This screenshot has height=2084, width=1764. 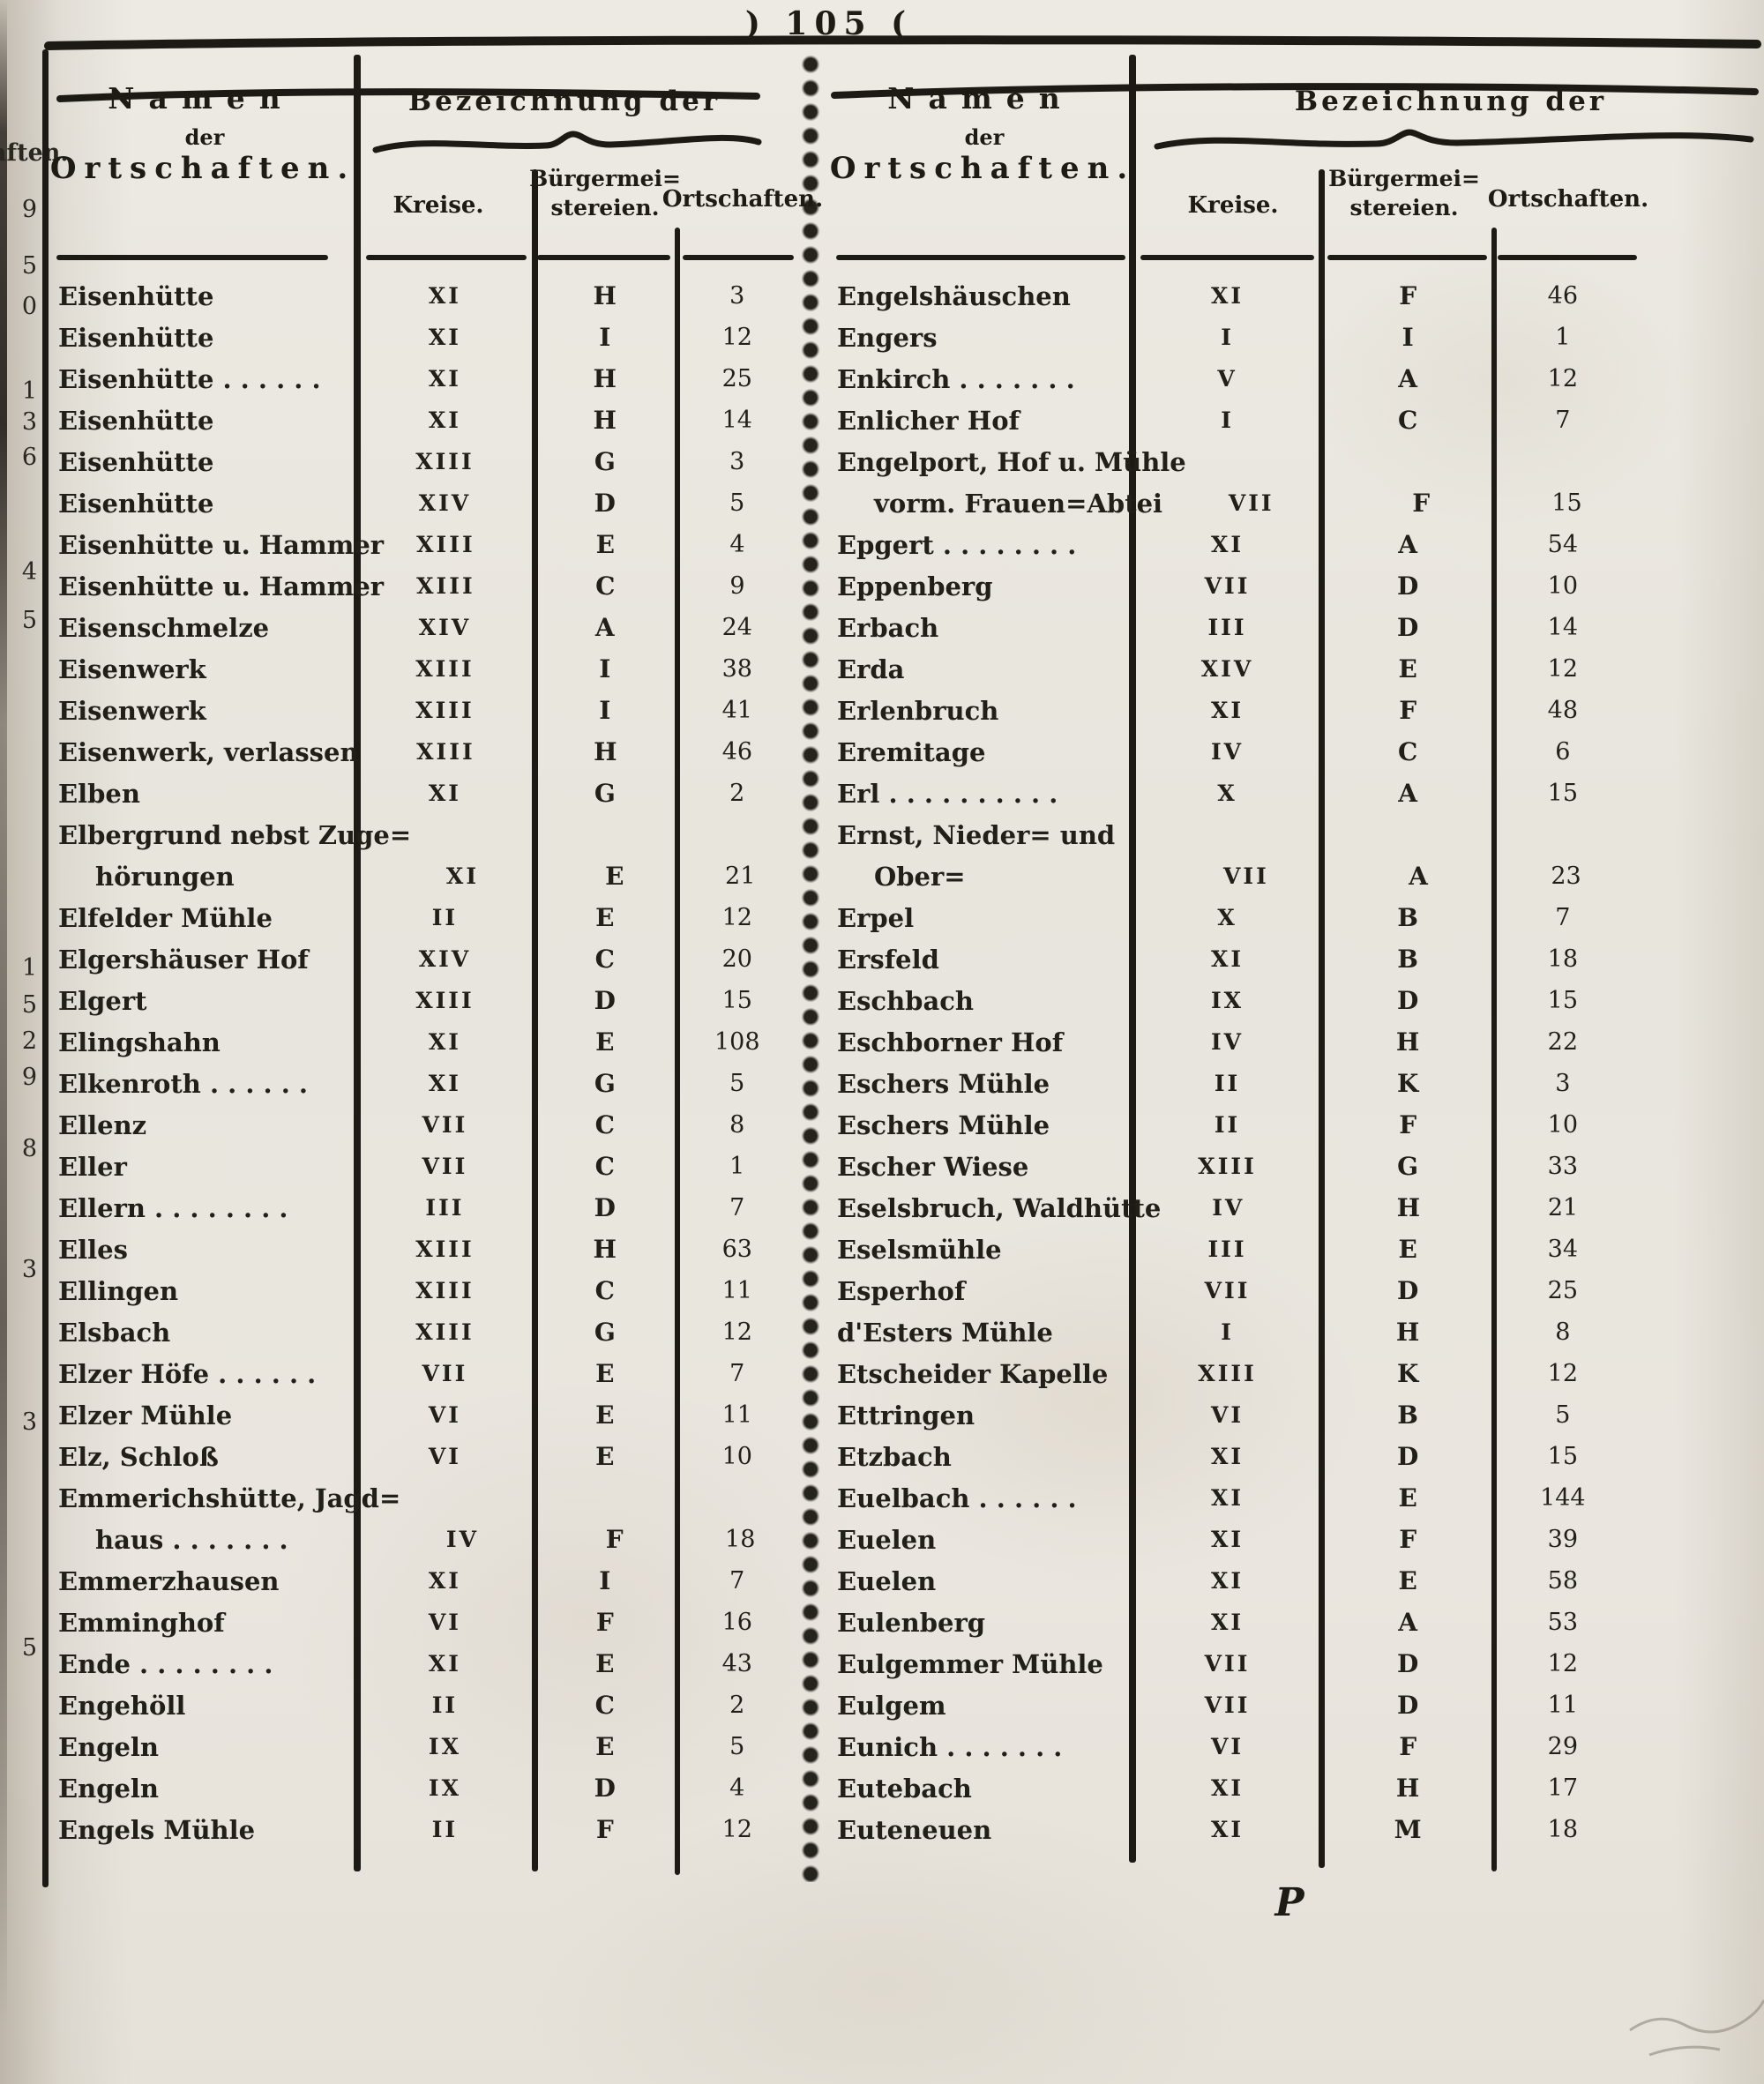 I want to click on ortschaften-count: 53, so click(x=1563, y=1622).